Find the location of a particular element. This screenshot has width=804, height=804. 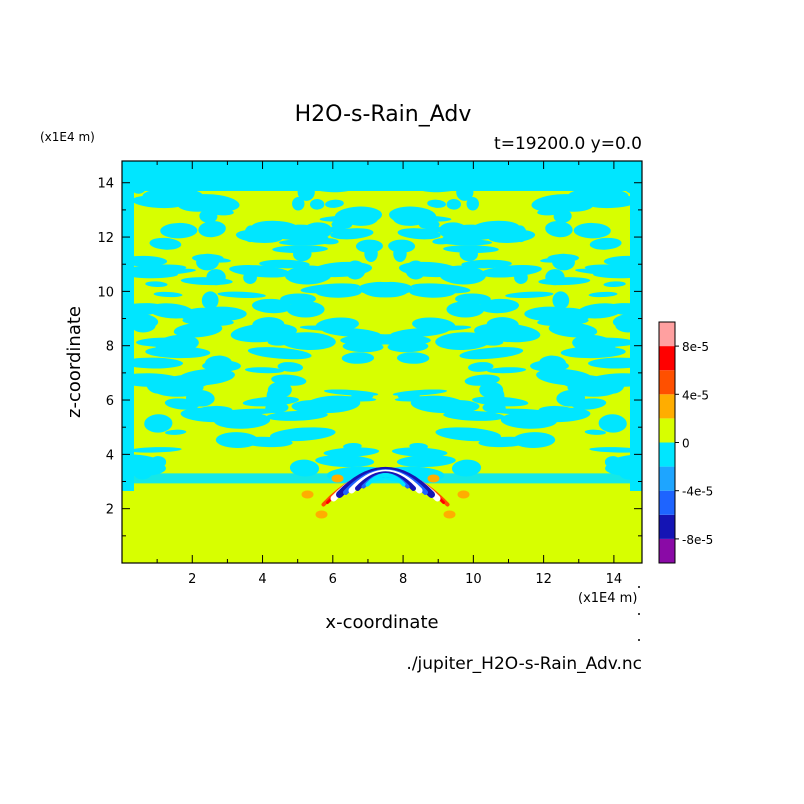

y-axis-label: z-coordinate is located at coordinates (74, 362).